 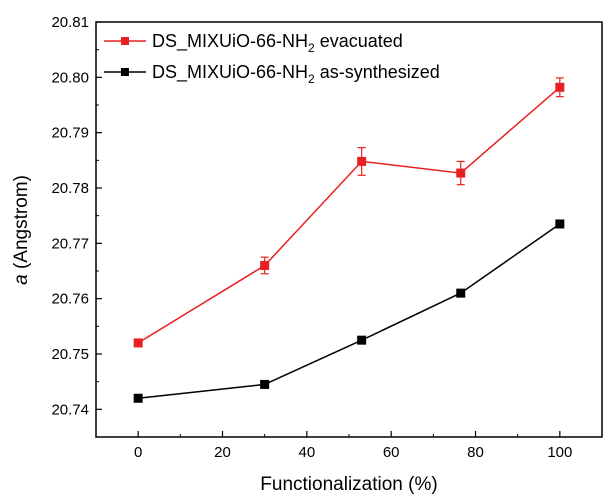 I want to click on legend-label-evacuated-base: DS_MIXUiO-66-NH, so click(x=230, y=41).